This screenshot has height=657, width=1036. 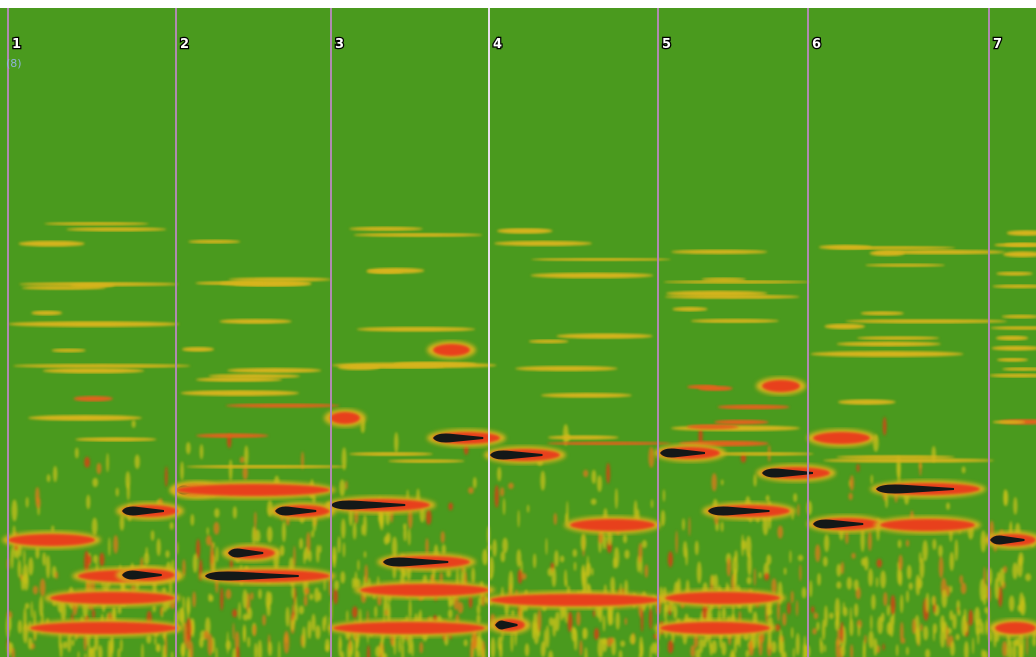 I want to click on top-border, so click(x=518, y=4).